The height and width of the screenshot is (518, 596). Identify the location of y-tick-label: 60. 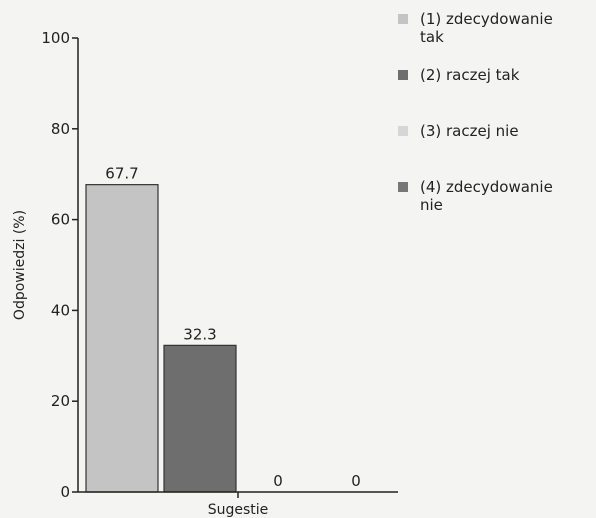
(60, 220).